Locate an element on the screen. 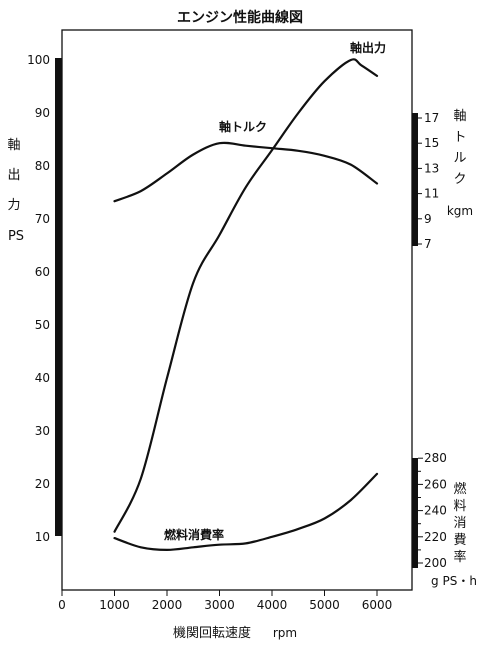  torque-curve-label: 軸トルク is located at coordinates (243, 126).